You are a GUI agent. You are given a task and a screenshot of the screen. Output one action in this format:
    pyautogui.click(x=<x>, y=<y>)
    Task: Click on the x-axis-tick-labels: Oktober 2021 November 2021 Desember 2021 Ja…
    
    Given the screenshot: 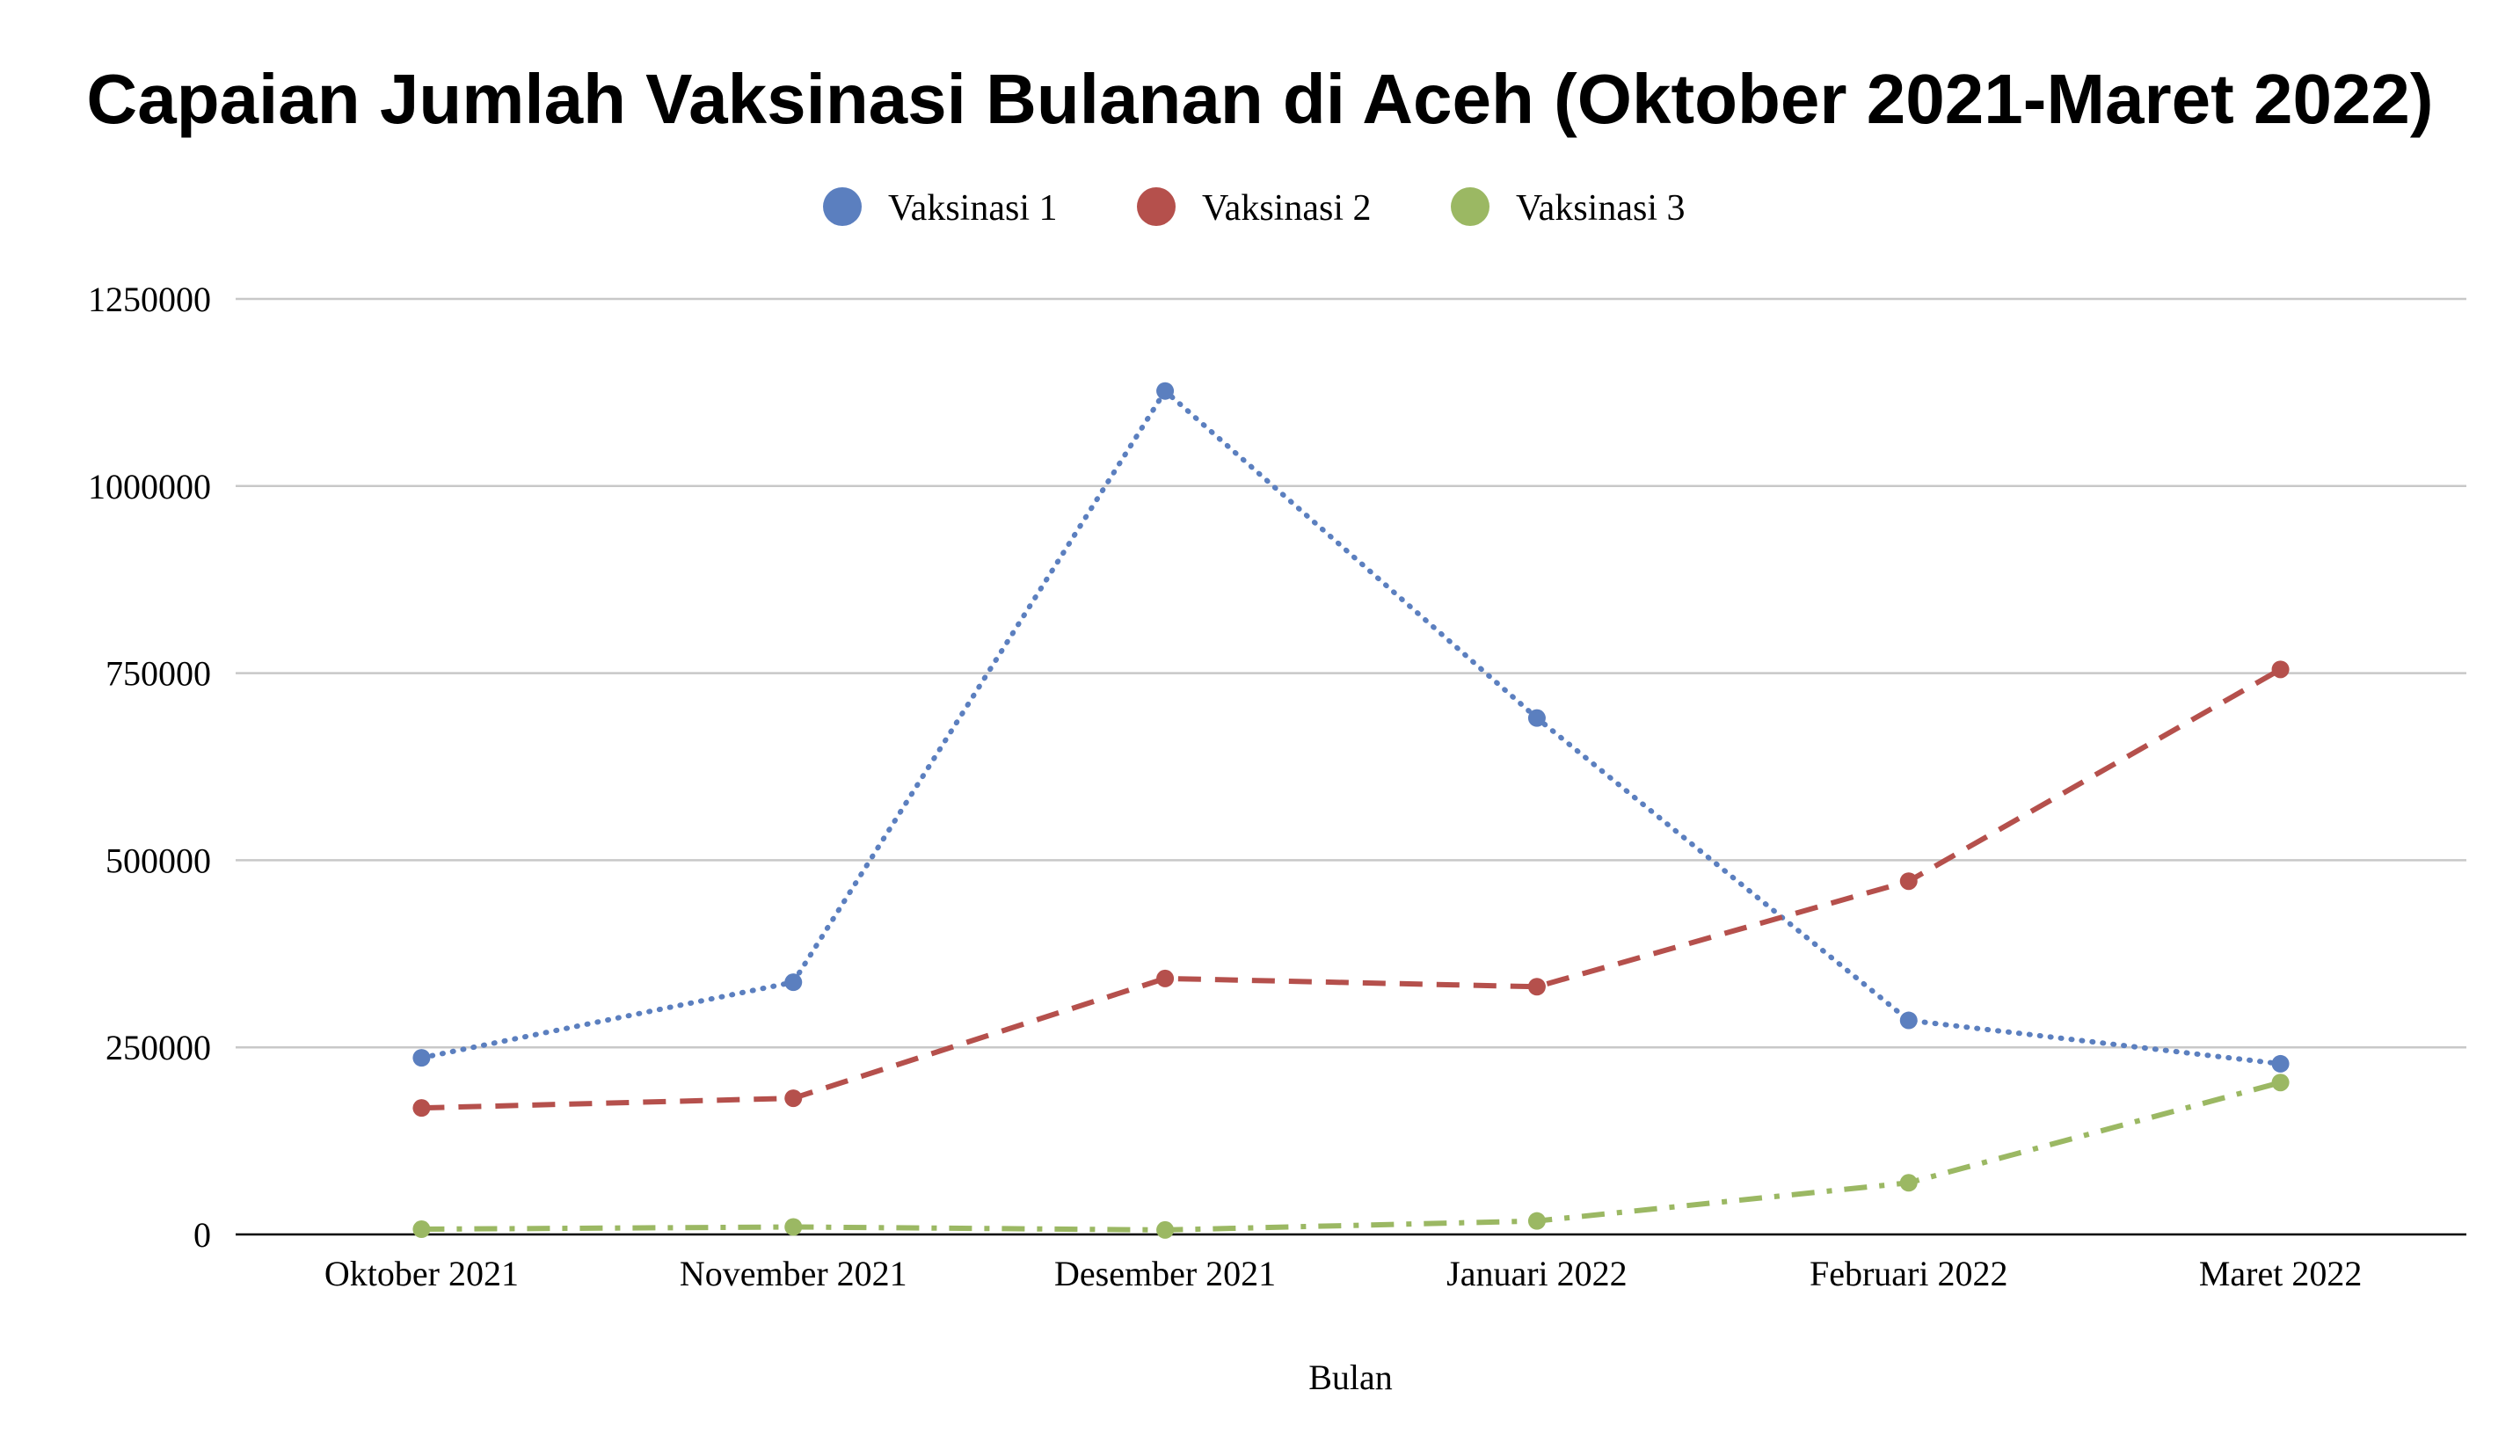 What is the action you would take?
    pyautogui.click(x=1343, y=1273)
    